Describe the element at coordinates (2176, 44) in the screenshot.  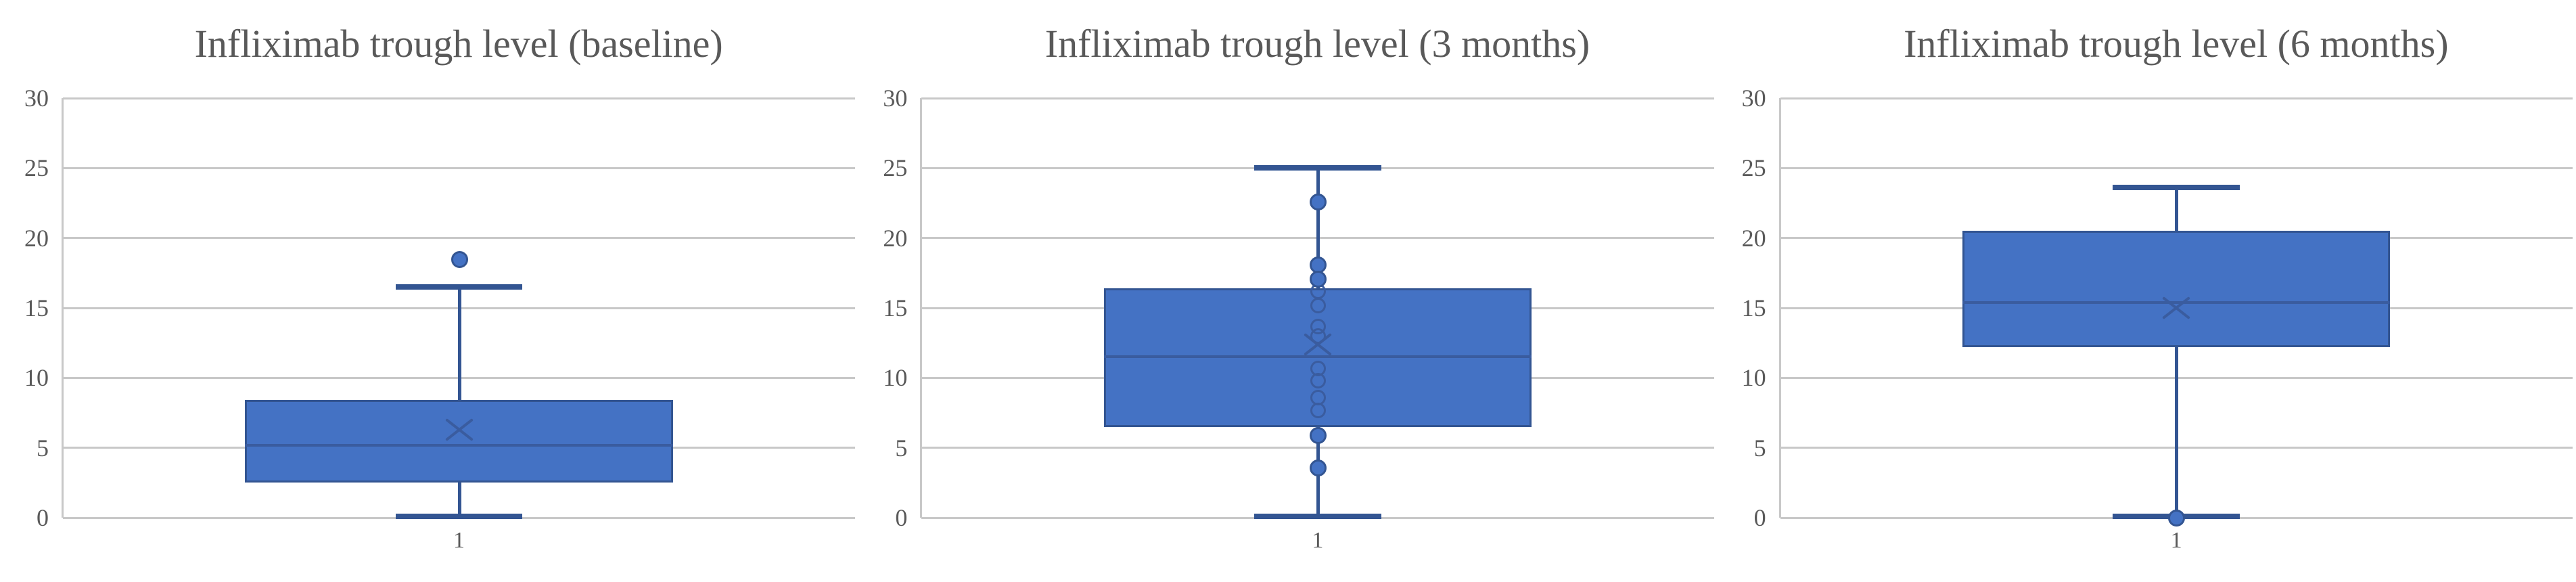
I see `chart-title: Infliximab trough level (6 months)` at that location.